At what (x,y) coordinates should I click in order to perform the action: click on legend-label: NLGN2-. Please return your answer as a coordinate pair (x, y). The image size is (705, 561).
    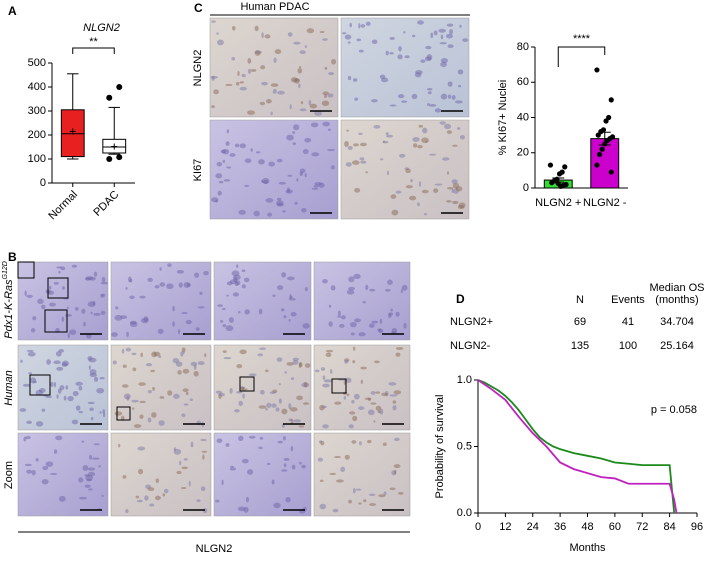
    Looking at the image, I should click on (470, 346).